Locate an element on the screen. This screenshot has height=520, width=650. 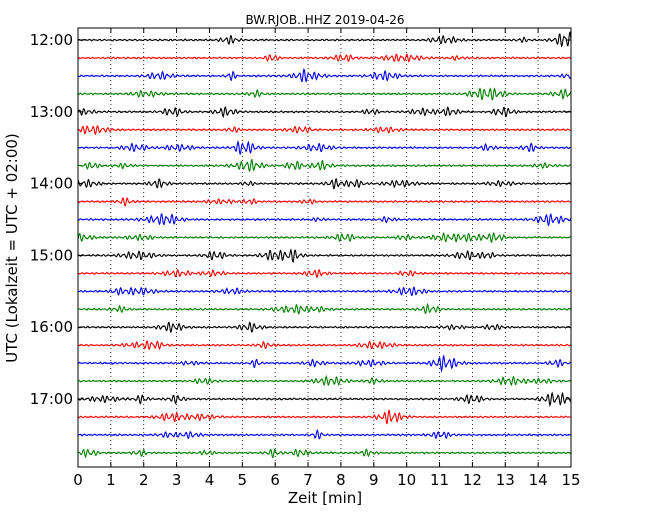
y-tick-label: 16:00 is located at coordinates (51, 327).